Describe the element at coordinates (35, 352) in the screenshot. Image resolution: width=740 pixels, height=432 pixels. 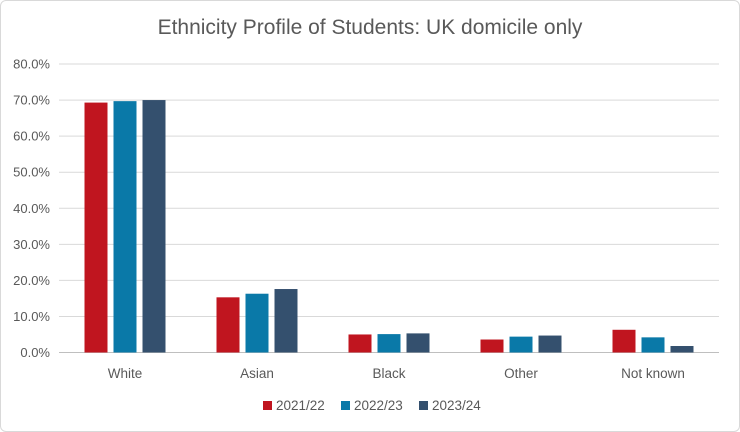
I see `y-tick-label: 0.0%` at that location.